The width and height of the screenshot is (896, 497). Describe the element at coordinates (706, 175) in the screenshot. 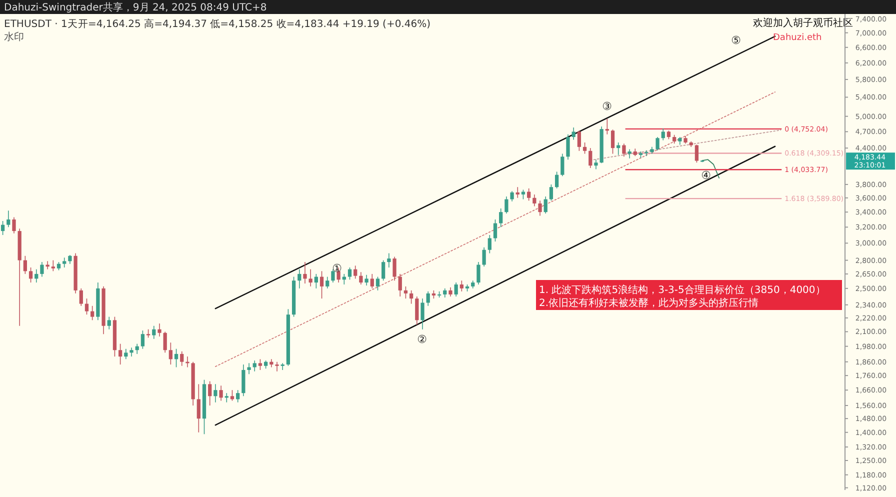

I see `annotation: ④` at that location.